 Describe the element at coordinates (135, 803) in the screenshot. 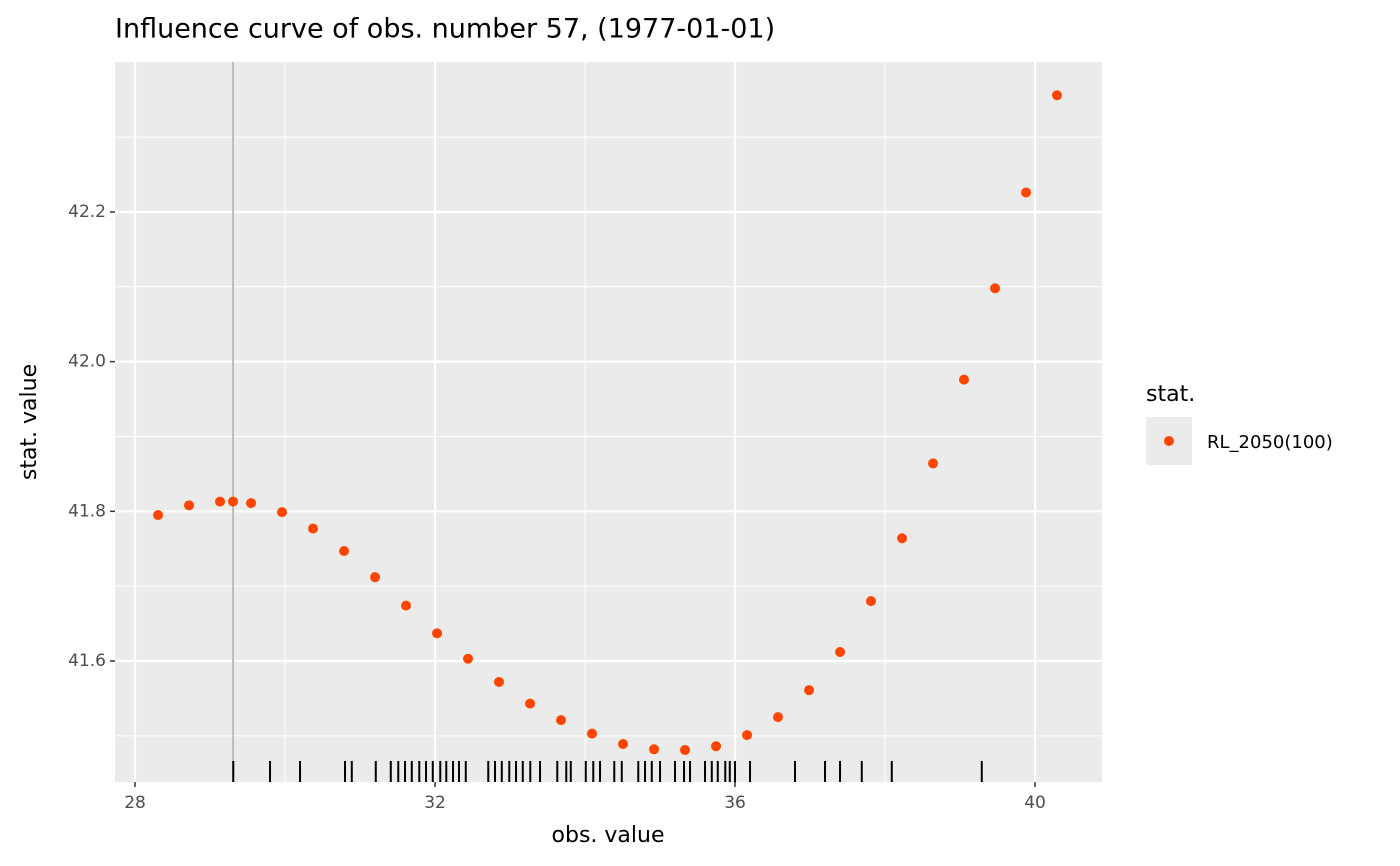

I see `x-tick-label: 28` at that location.